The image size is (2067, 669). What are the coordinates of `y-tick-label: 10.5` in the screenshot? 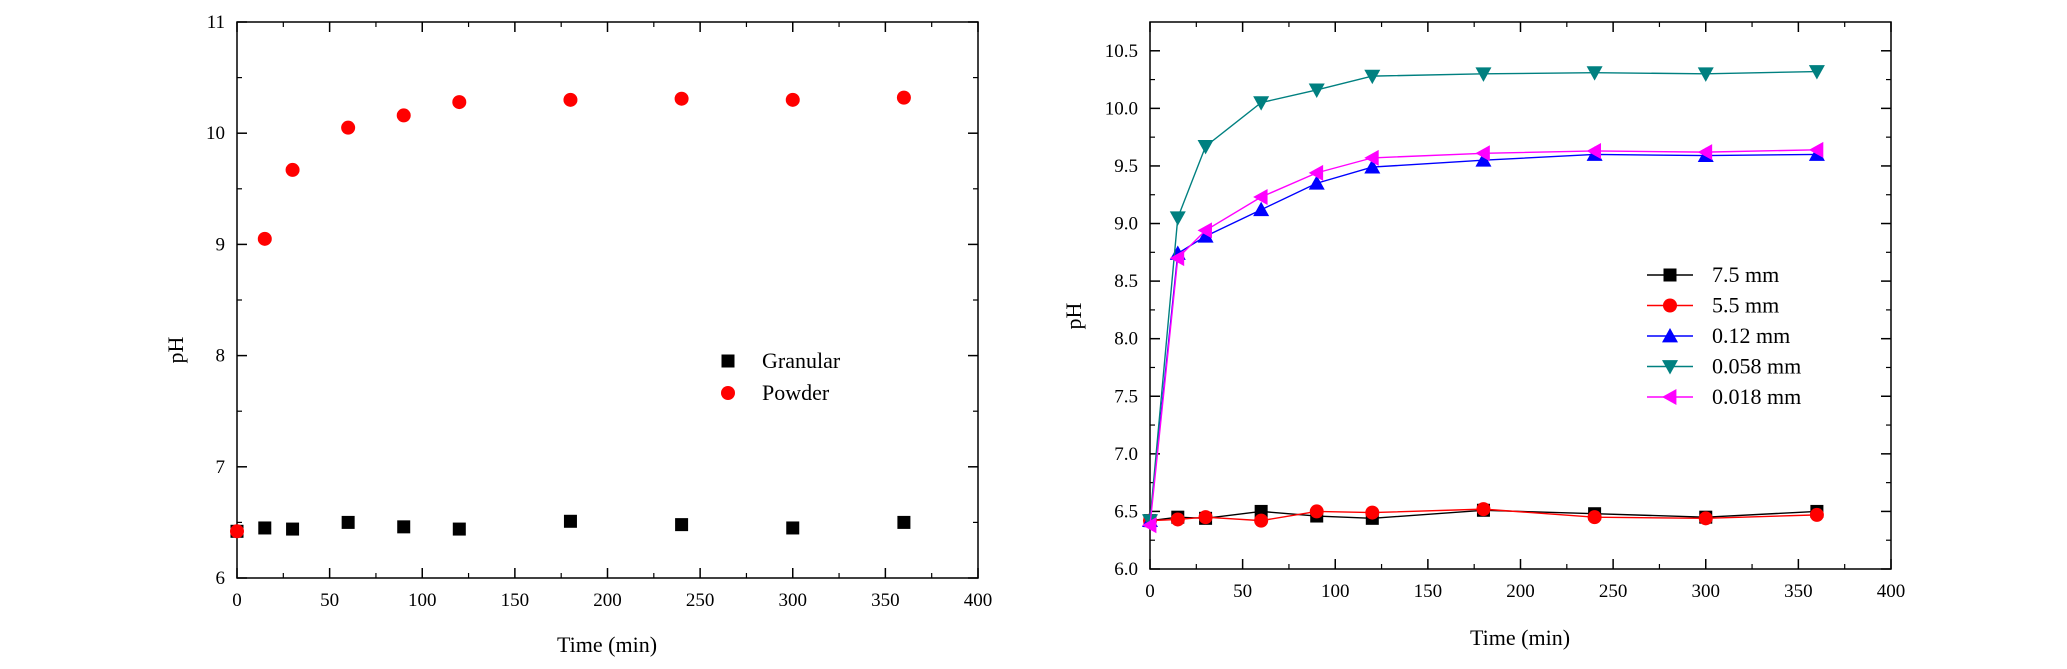 It's located at (1121, 51).